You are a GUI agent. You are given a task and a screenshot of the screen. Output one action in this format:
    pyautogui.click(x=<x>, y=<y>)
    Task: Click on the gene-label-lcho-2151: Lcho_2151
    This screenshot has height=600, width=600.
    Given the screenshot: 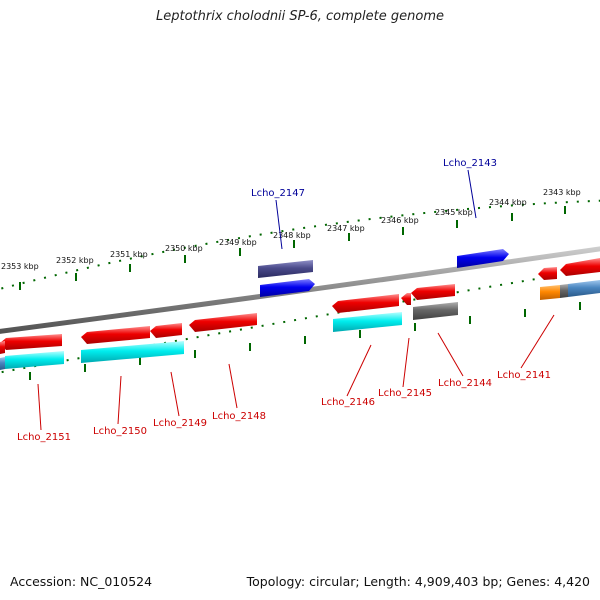 What is the action you would take?
    pyautogui.click(x=44, y=437)
    